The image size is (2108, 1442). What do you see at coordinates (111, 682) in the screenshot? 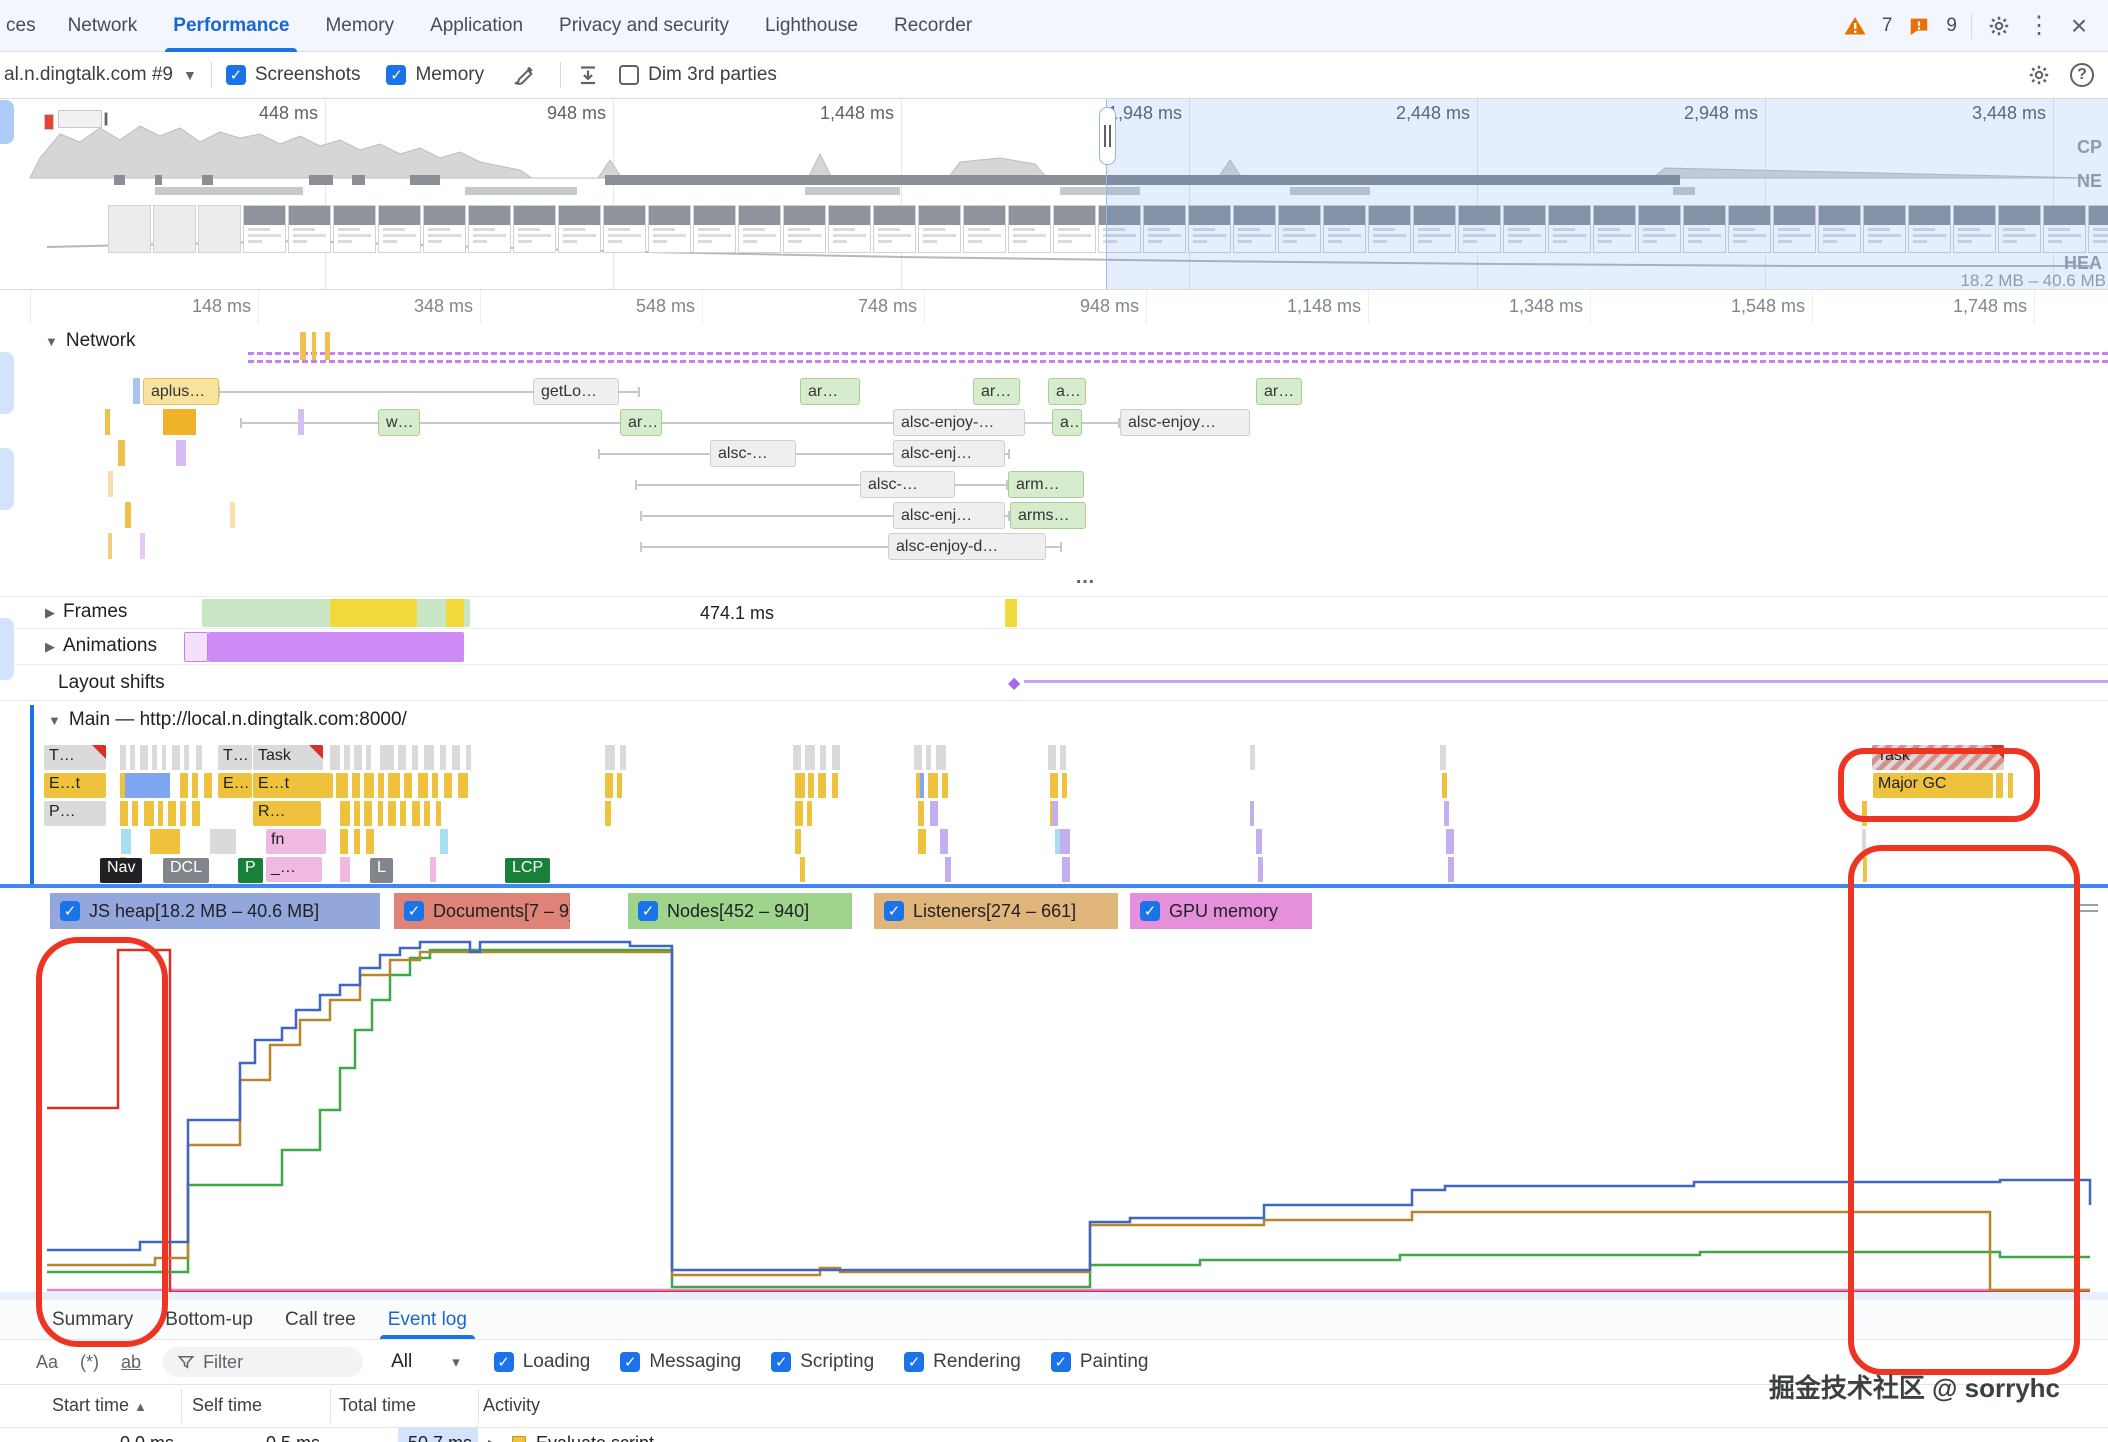
I see `layout-shifts-section-header: Layout shifts` at bounding box center [111, 682].